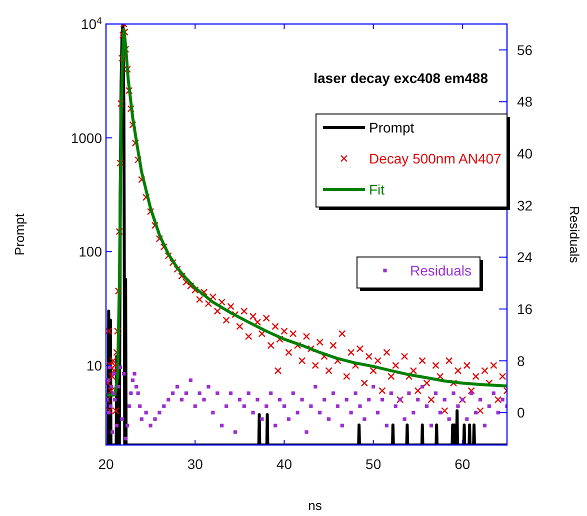 The image size is (587, 516). Describe the element at coordinates (19, 234) in the screenshot. I see `y-axis-title: Prompt` at that location.